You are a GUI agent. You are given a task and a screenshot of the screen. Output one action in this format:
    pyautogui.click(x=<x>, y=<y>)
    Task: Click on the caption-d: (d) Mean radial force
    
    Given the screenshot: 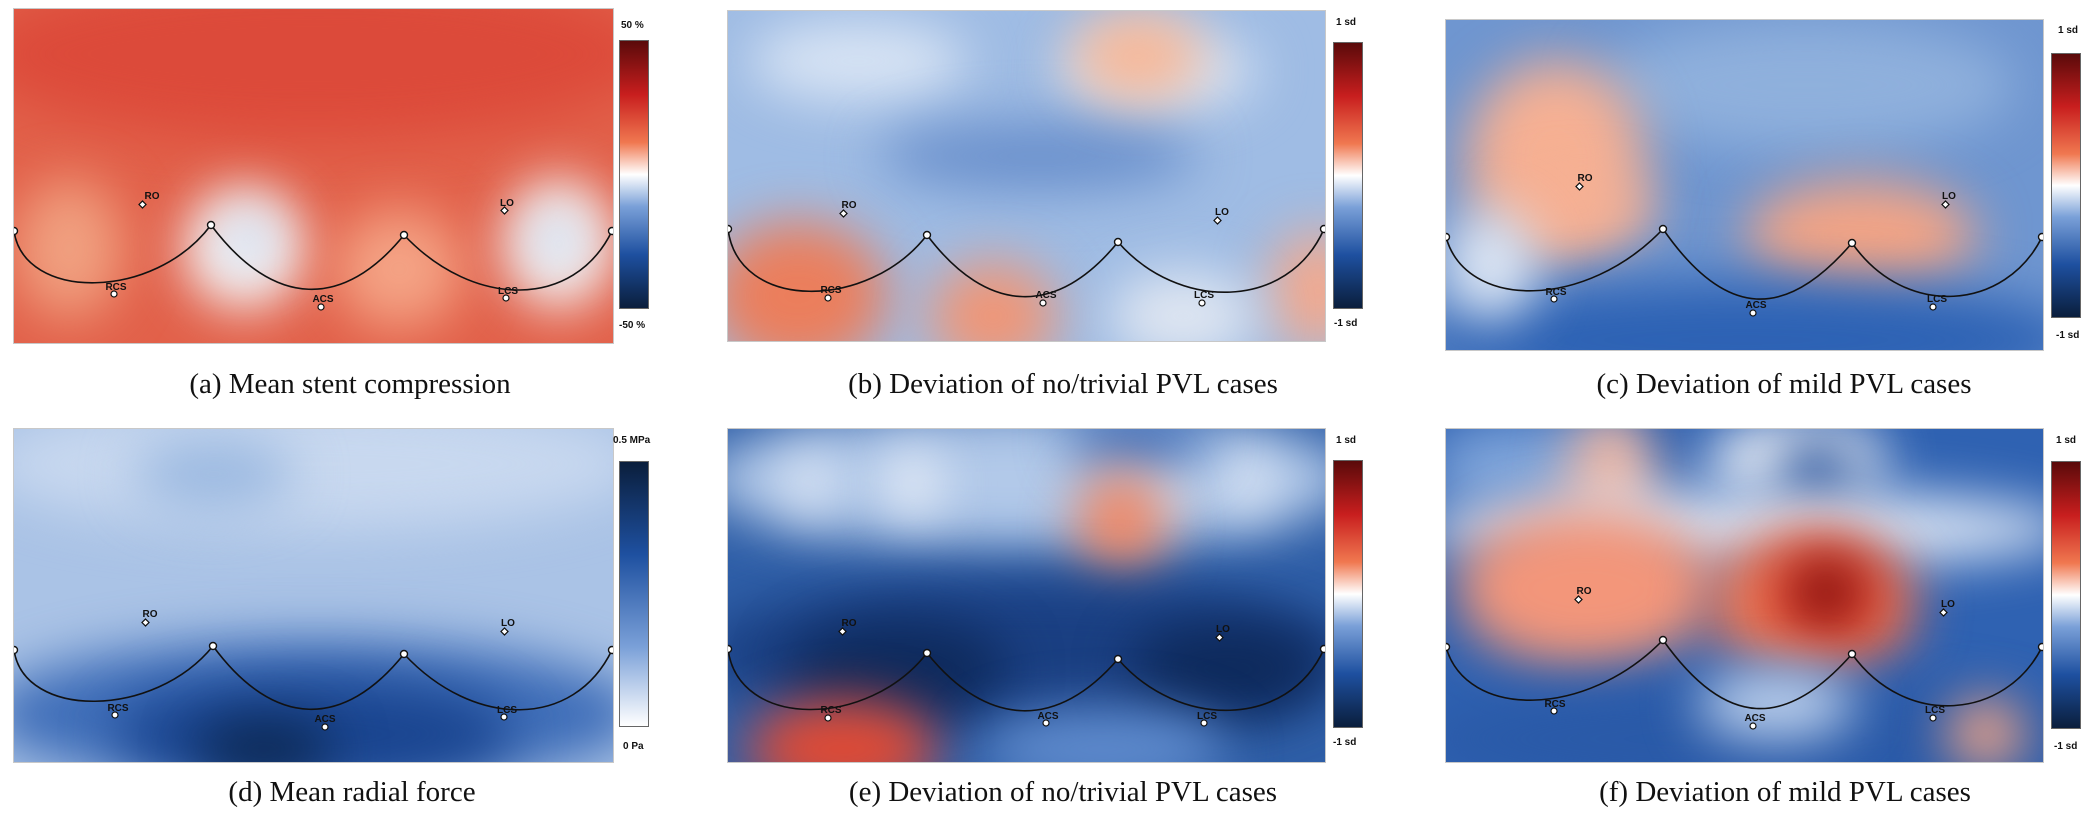 What is the action you would take?
    pyautogui.click(x=352, y=792)
    